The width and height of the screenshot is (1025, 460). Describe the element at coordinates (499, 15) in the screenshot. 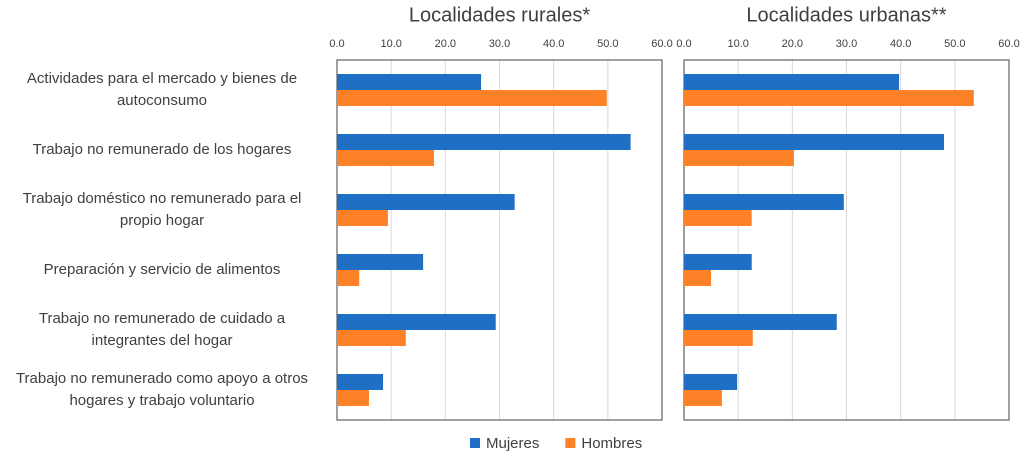

I see `chart-title: Localidades rurales*` at that location.